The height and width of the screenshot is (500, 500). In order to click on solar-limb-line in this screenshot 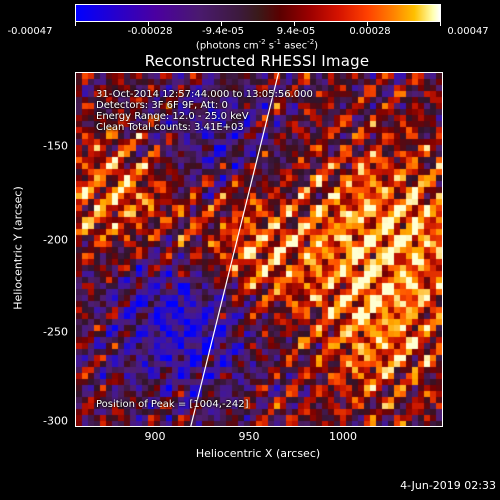, I will do `click(235, 249)`.